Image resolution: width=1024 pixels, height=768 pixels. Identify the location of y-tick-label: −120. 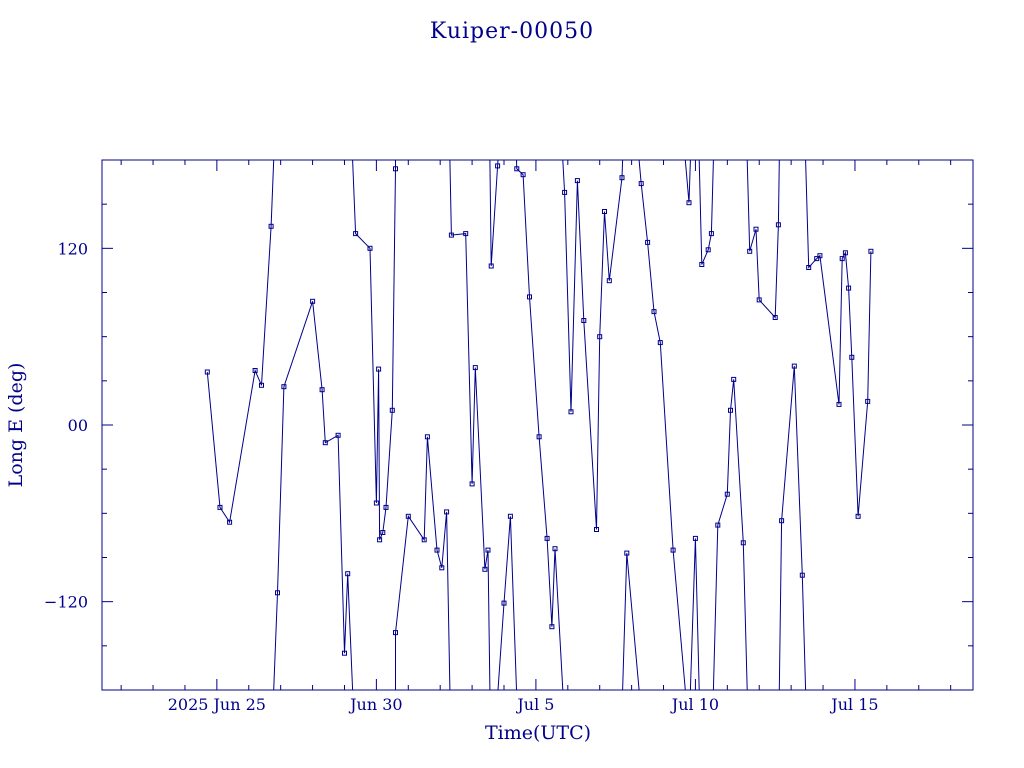
(66, 602).